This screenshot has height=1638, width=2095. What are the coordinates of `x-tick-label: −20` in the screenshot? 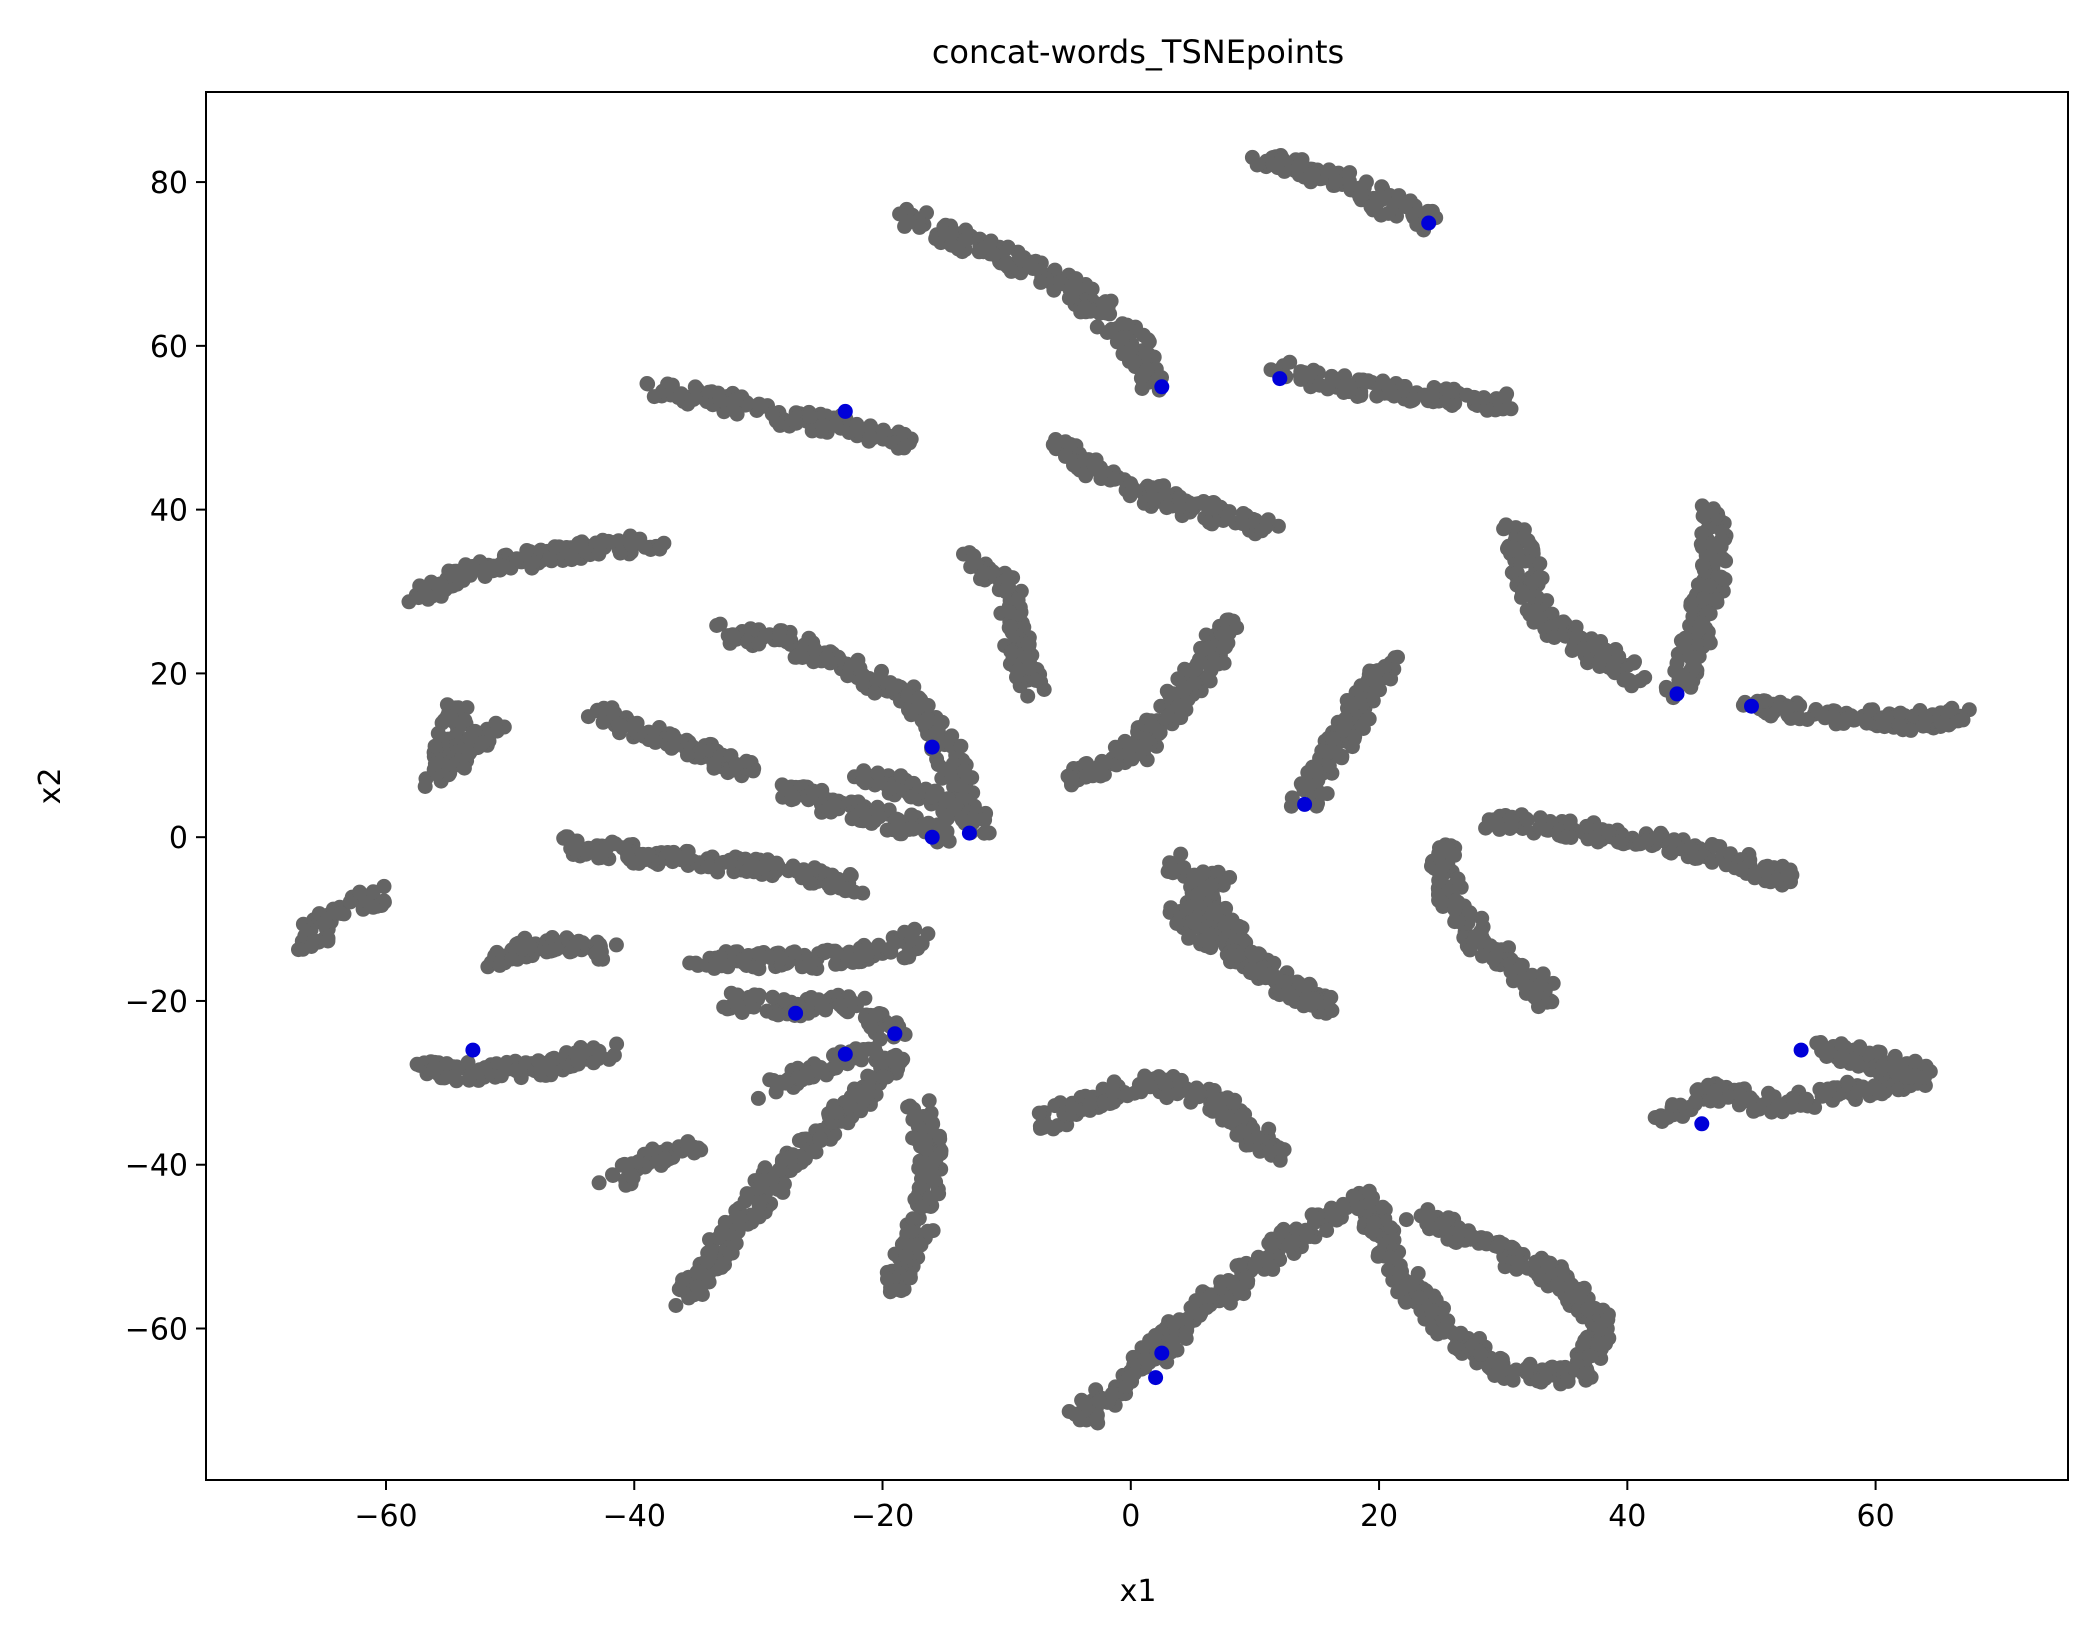 It's located at (882, 1516).